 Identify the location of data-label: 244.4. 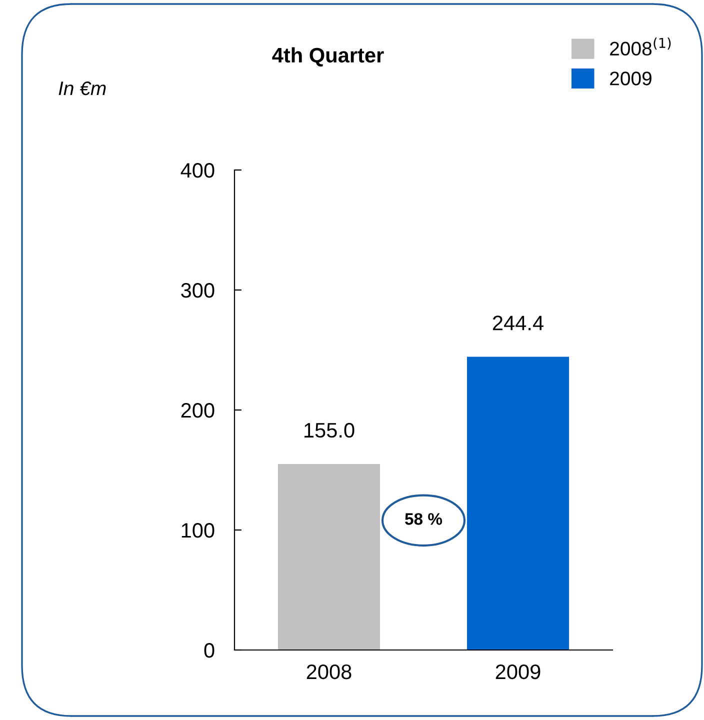
(518, 323).